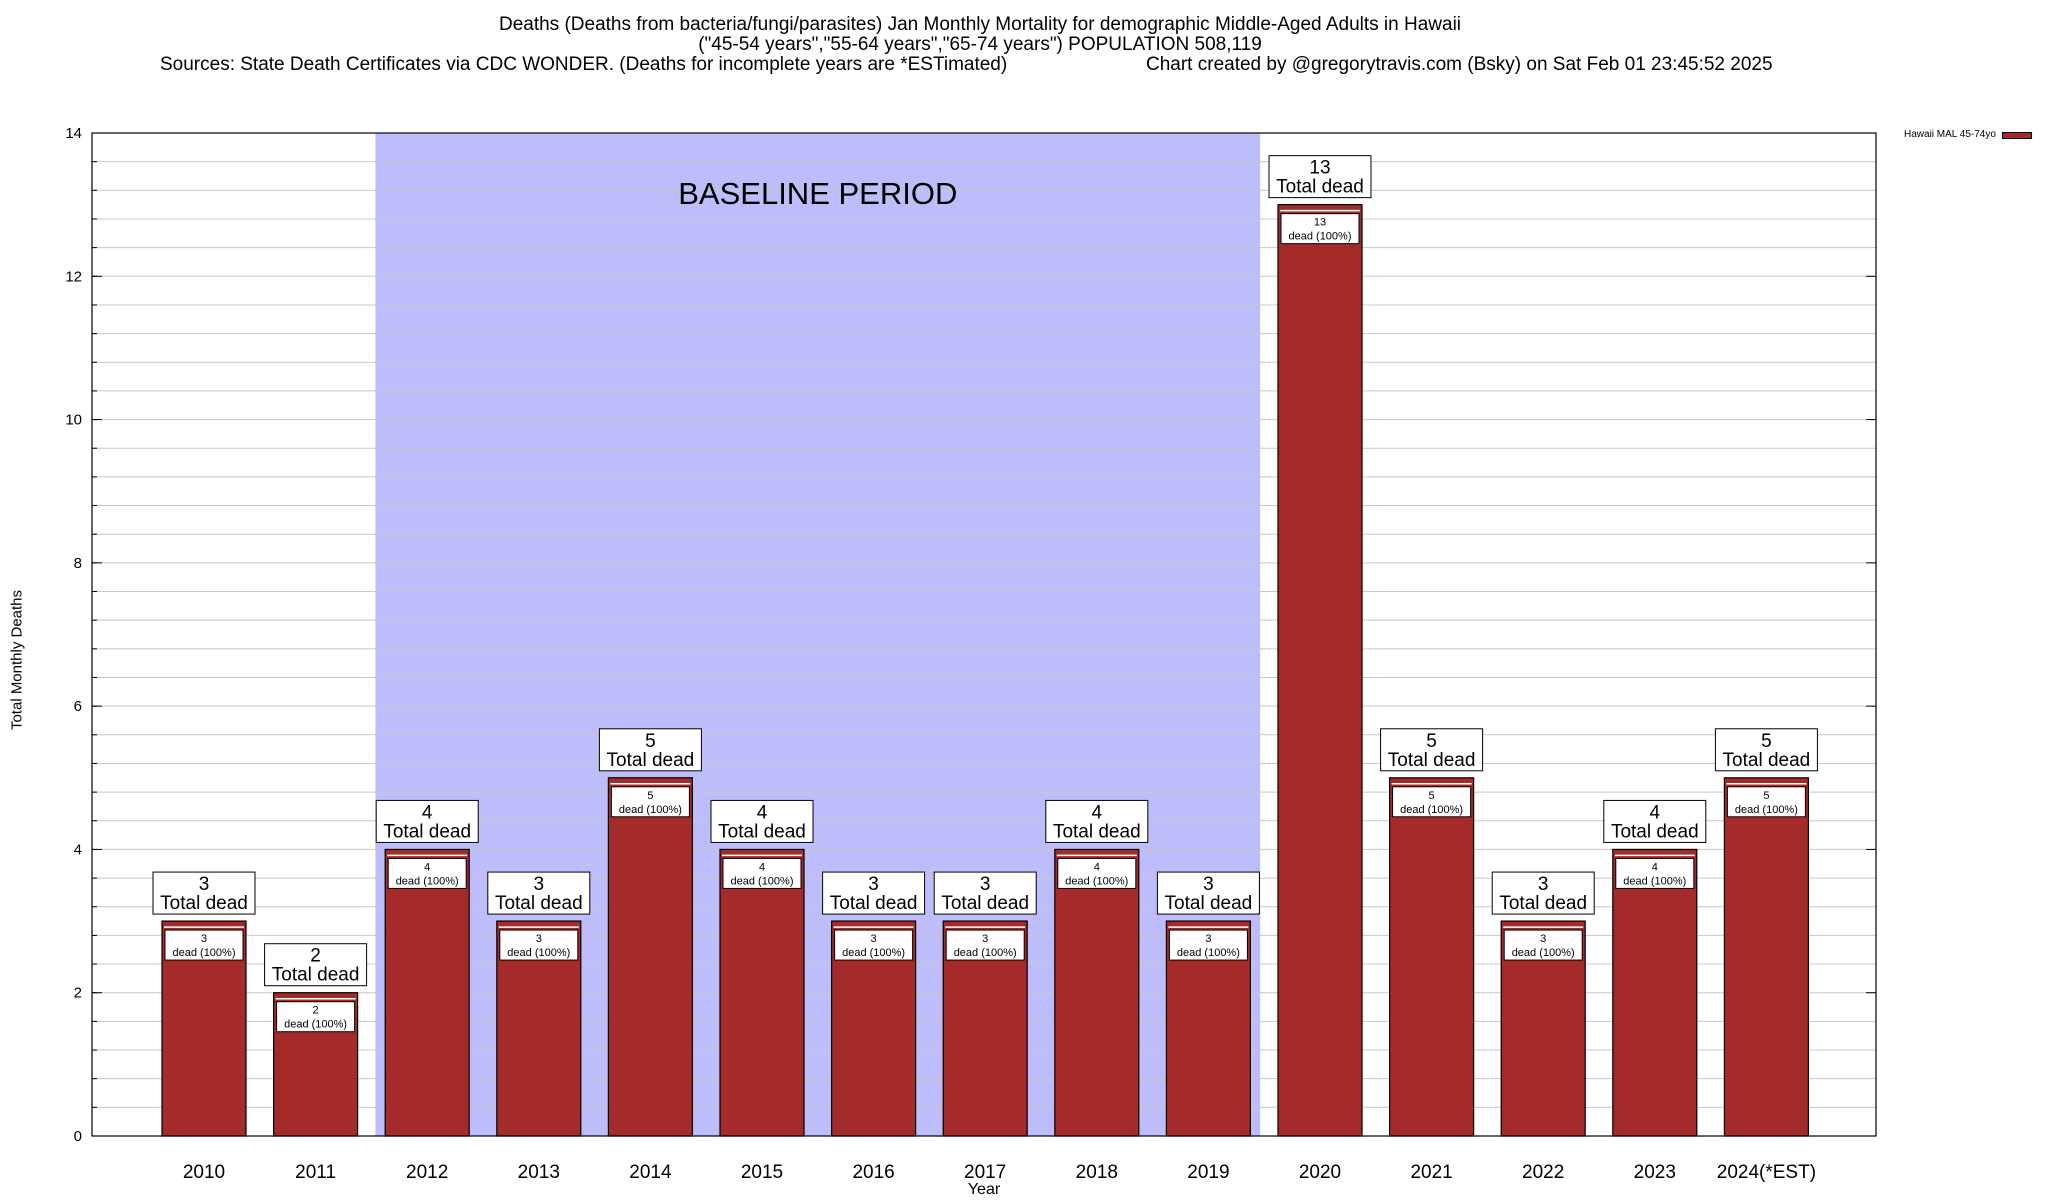 This screenshot has height=1200, width=2048. Describe the element at coordinates (1320, 223) in the screenshot. I see `inner-label-value: 13` at that location.